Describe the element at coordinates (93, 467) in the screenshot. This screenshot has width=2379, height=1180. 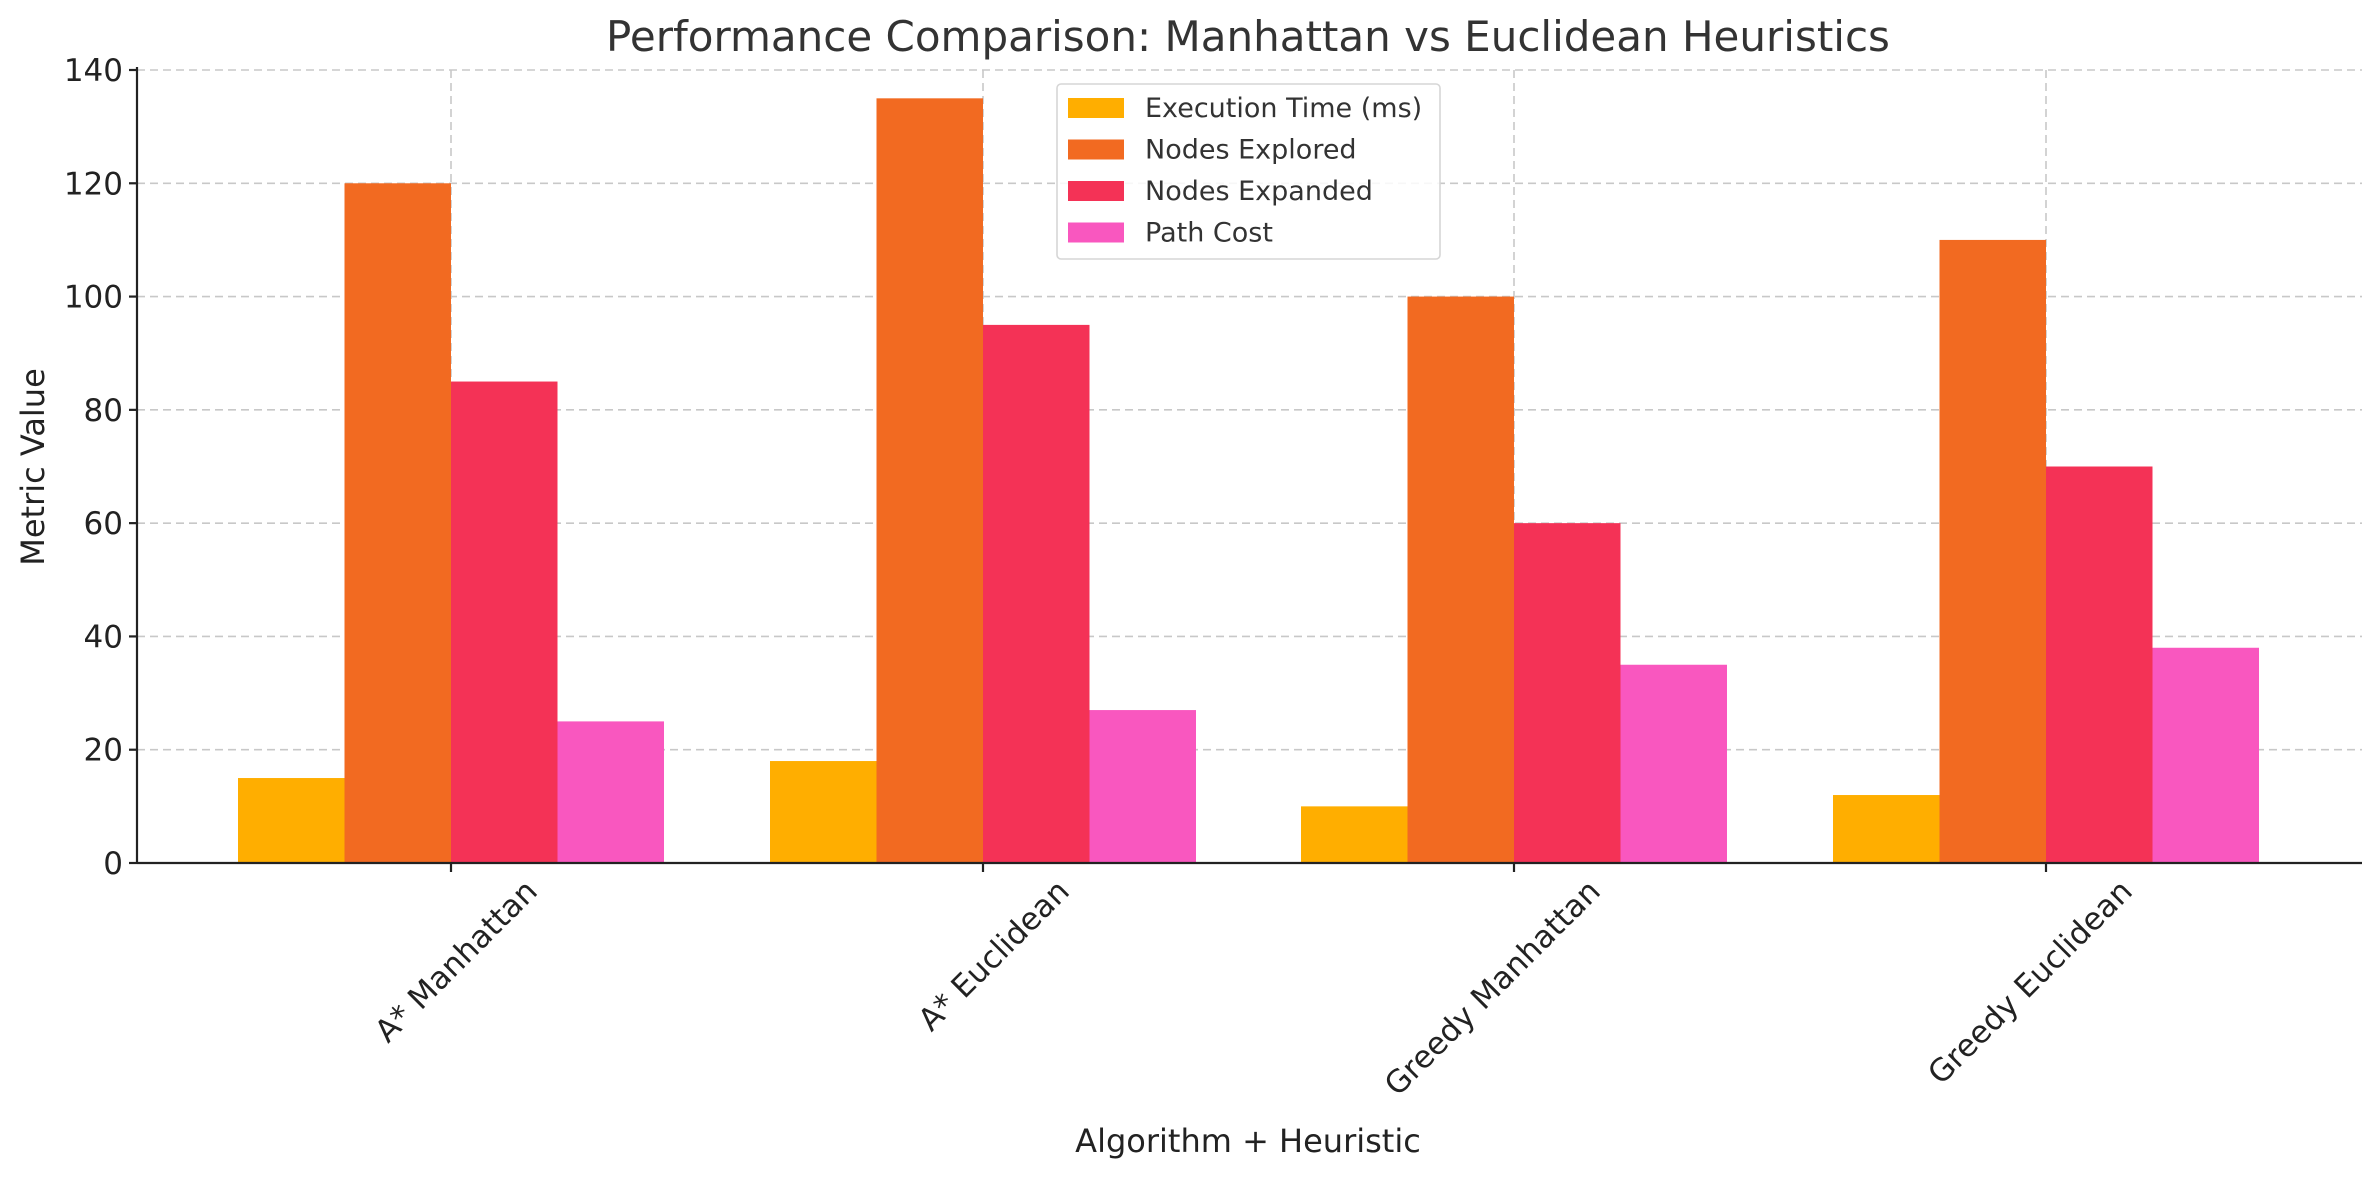
I see `y-tick-labels: 0 20 40 60 80 100 120 140` at that location.